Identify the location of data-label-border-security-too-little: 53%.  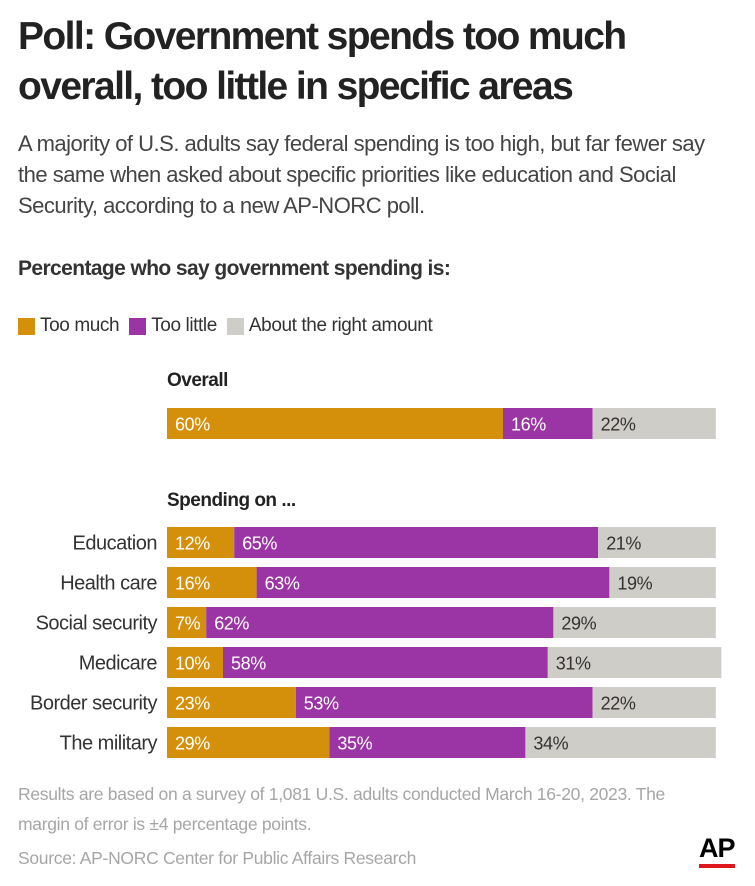
(321, 704).